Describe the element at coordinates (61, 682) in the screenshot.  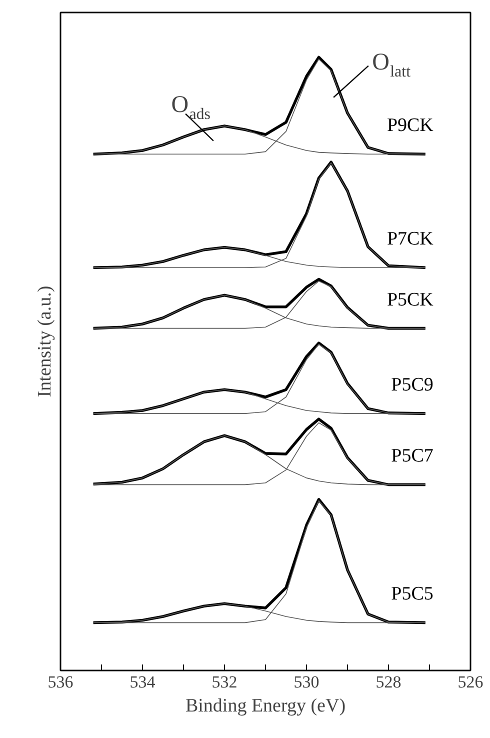
I see `x-tick-label: 536` at that location.